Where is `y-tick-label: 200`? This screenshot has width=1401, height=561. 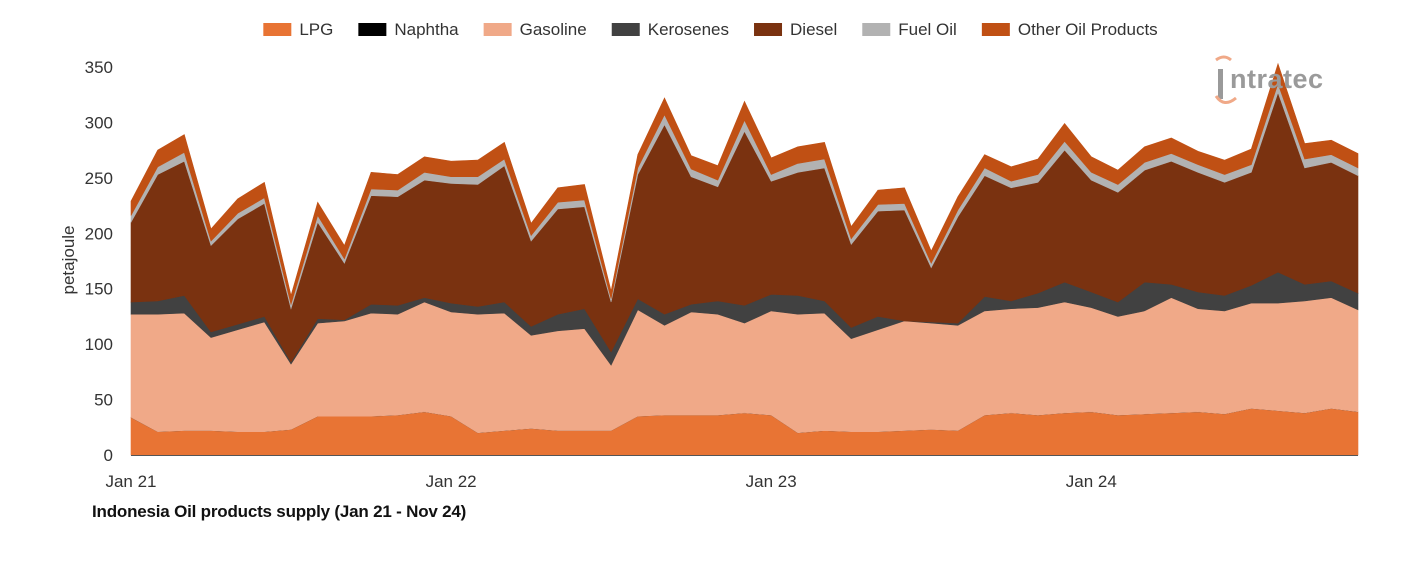
y-tick-label: 200 is located at coordinates (99, 233).